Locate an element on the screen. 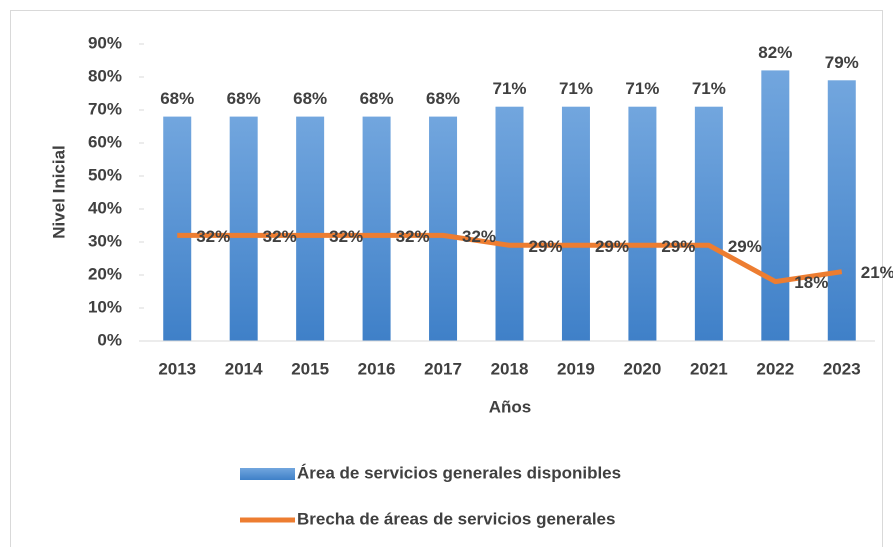  line is located at coordinates (510, 258).